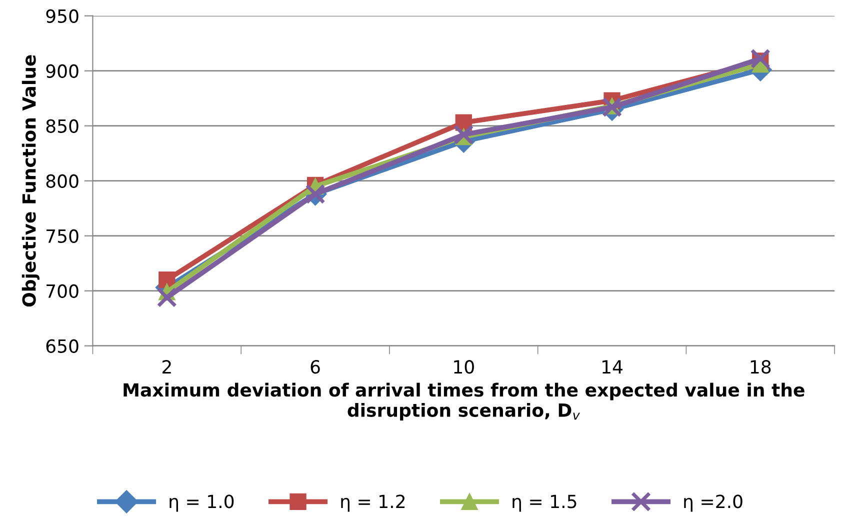 The width and height of the screenshot is (843, 528). Describe the element at coordinates (62, 236) in the screenshot. I see `y-tick-label: 750` at that location.